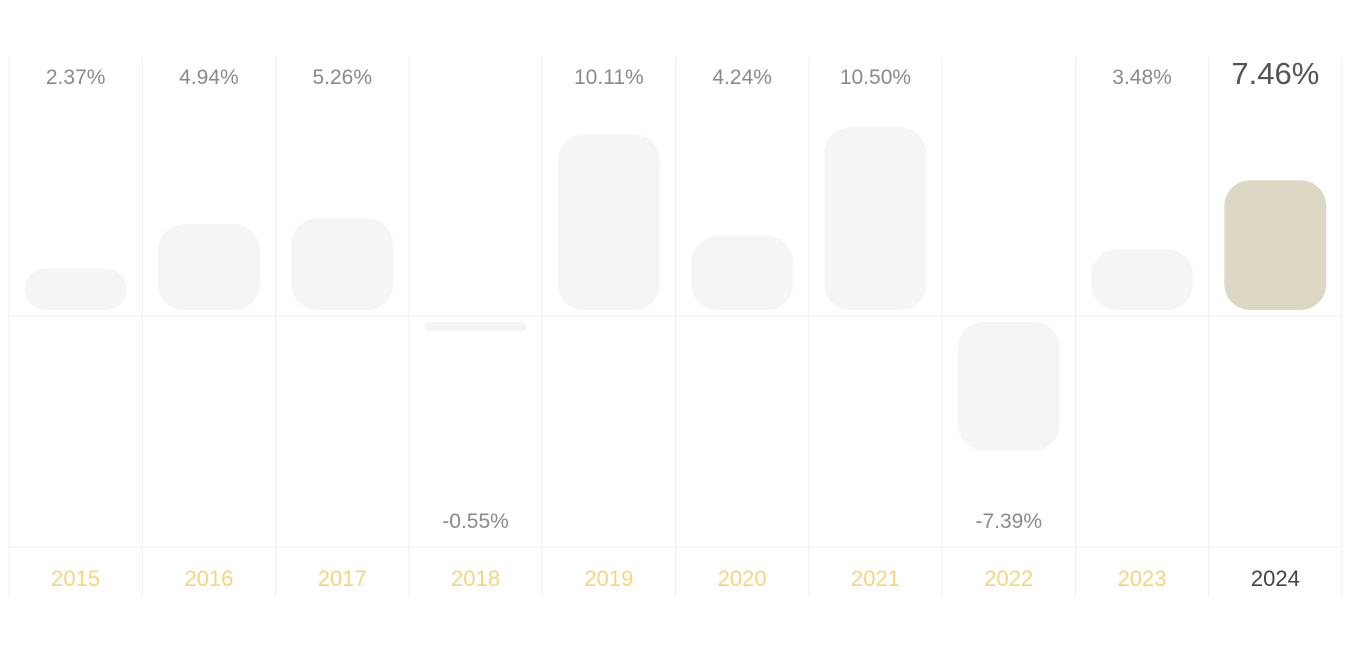 This screenshot has width=1350, height=657. Describe the element at coordinates (209, 77) in the screenshot. I see `value-label-2016: 4.94%` at that location.